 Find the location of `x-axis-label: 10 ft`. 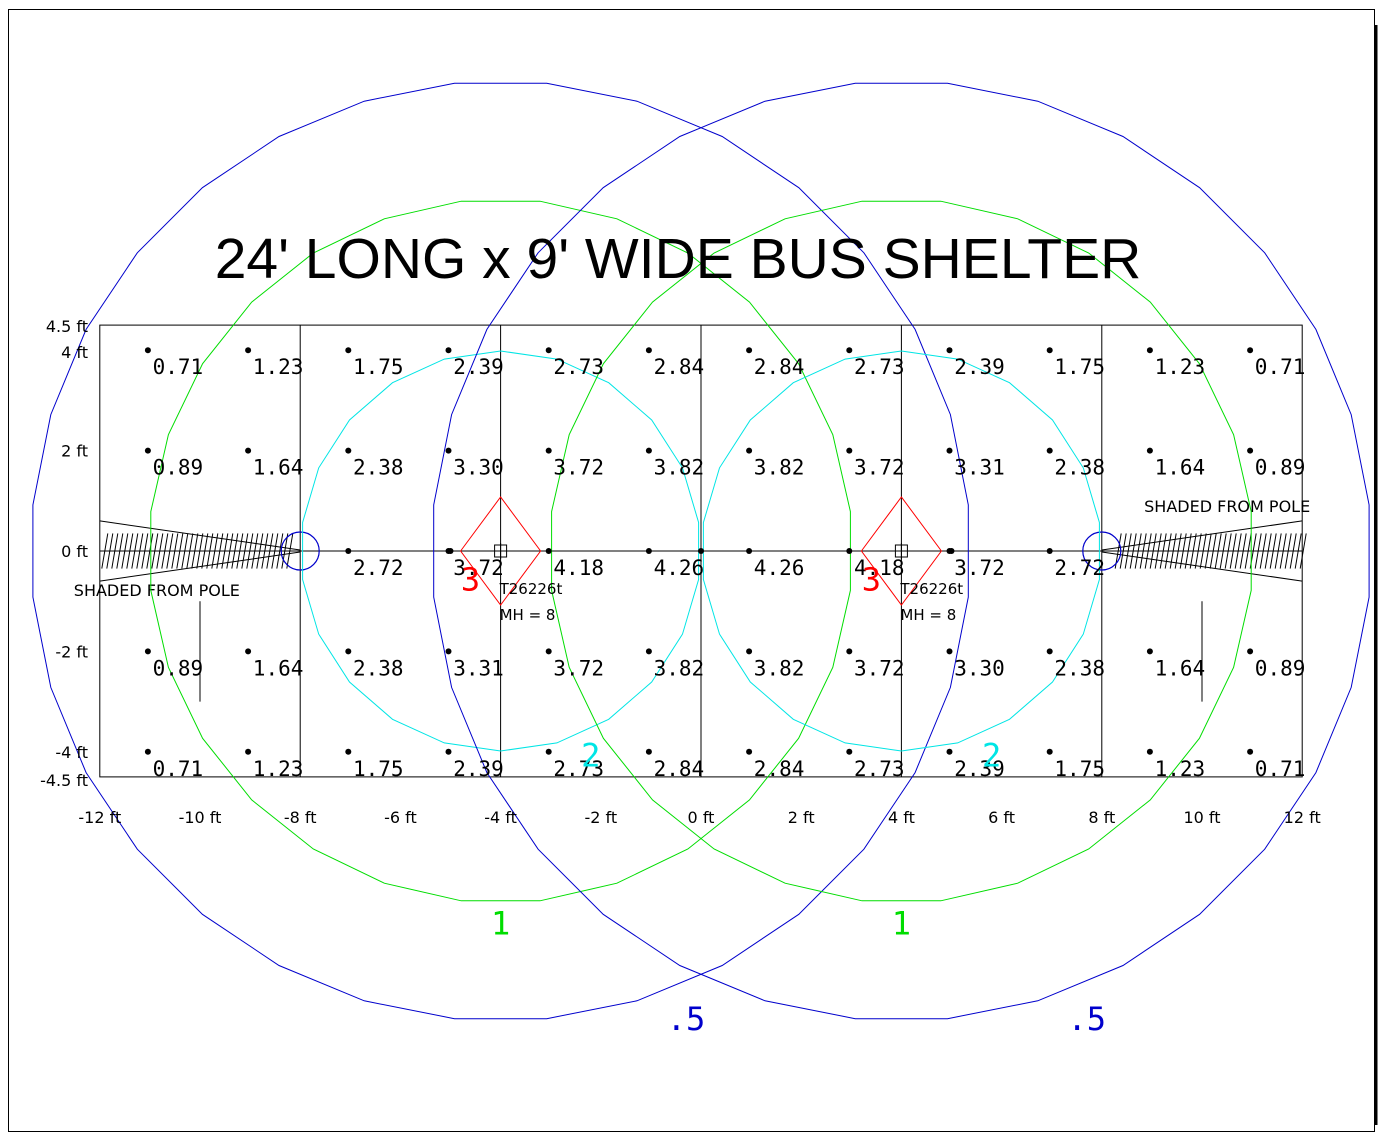

x-axis-label: 10 ft is located at coordinates (1201, 817).